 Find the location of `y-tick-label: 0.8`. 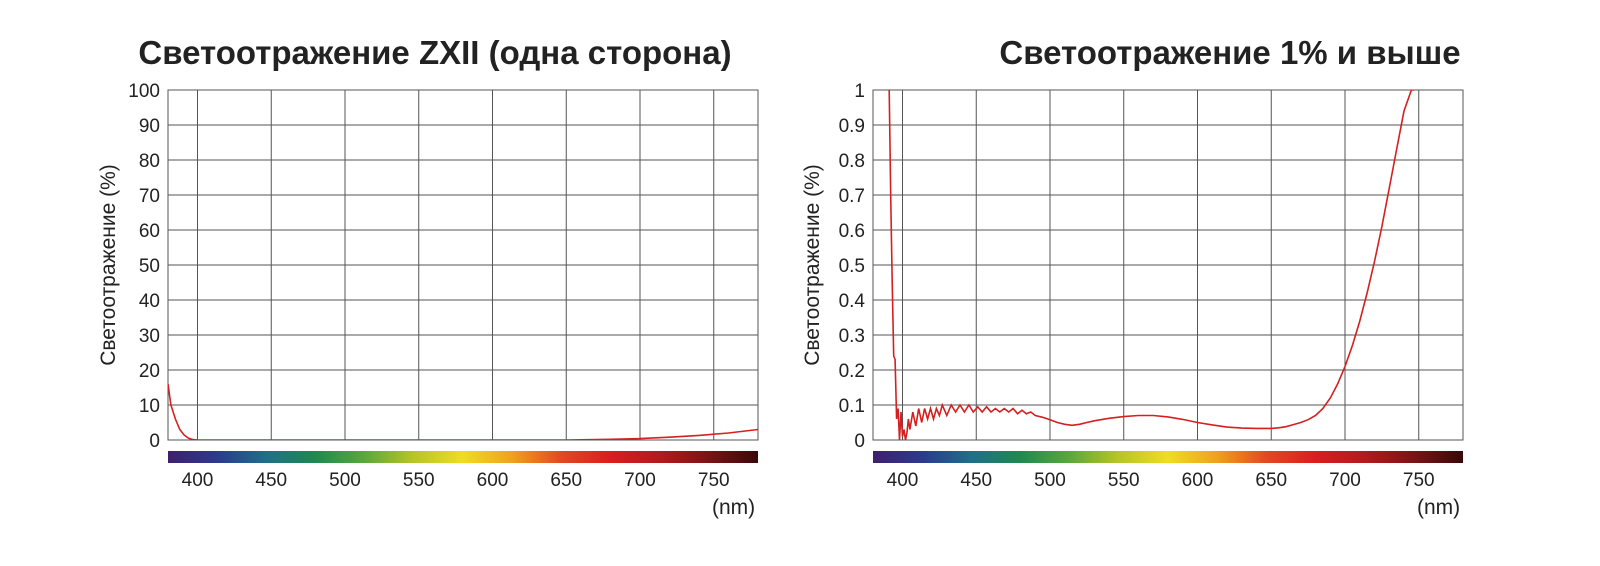

y-tick-label: 0.8 is located at coordinates (852, 161).